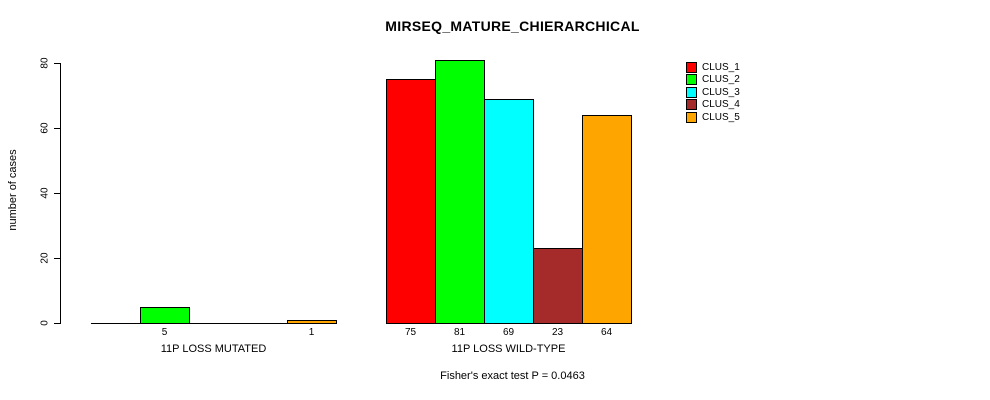  Describe the element at coordinates (508, 332) in the screenshot. I see `bar-value-label: 69` at that location.